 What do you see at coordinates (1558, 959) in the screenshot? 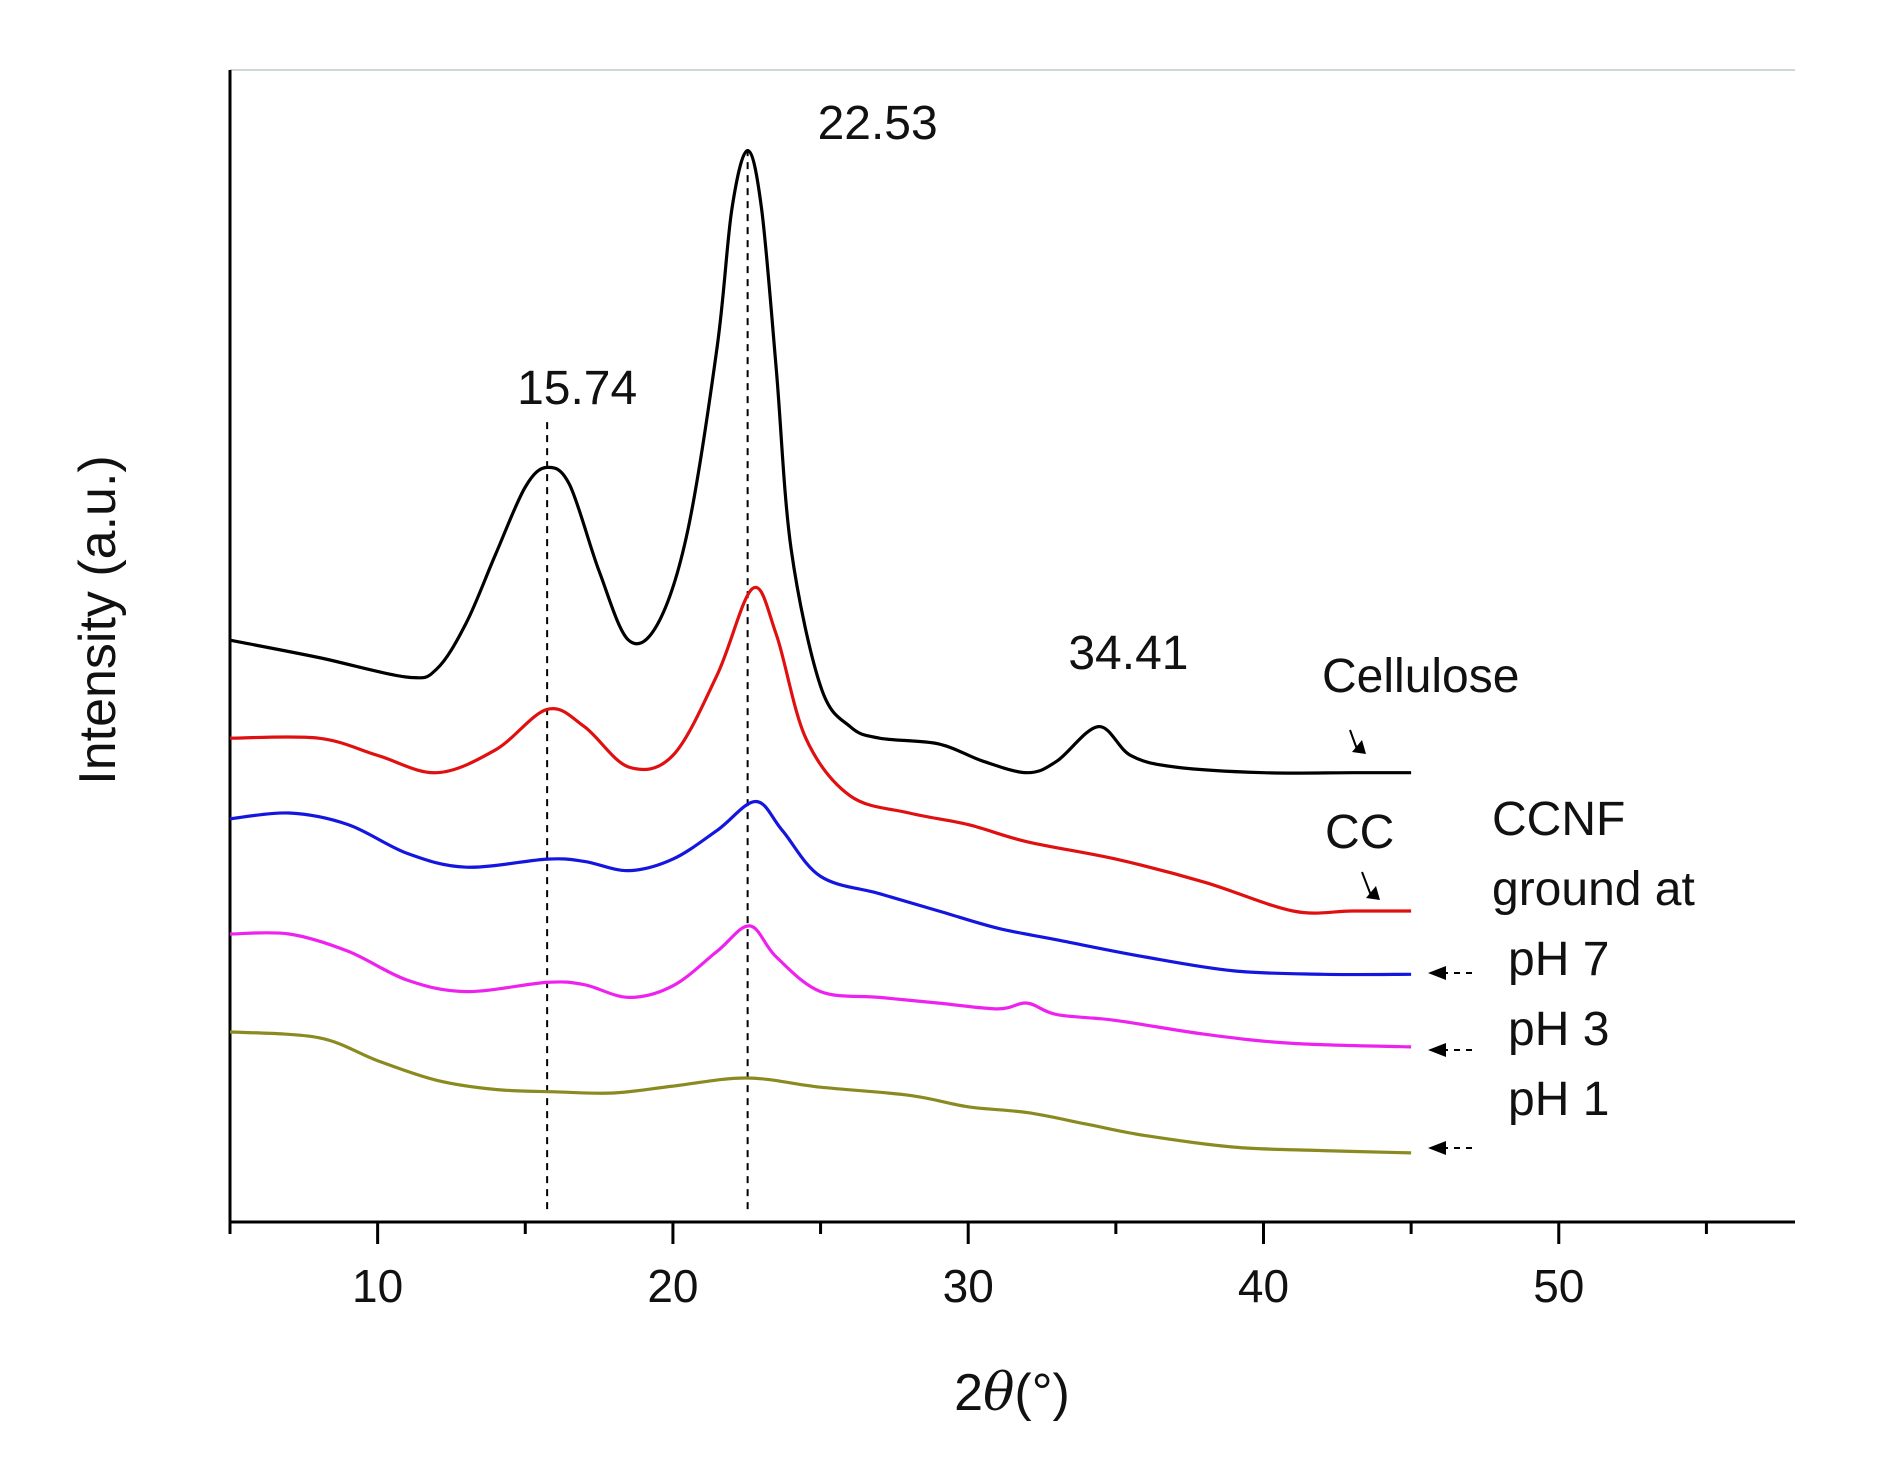
I see `label-ph7: pH 7` at bounding box center [1558, 959].